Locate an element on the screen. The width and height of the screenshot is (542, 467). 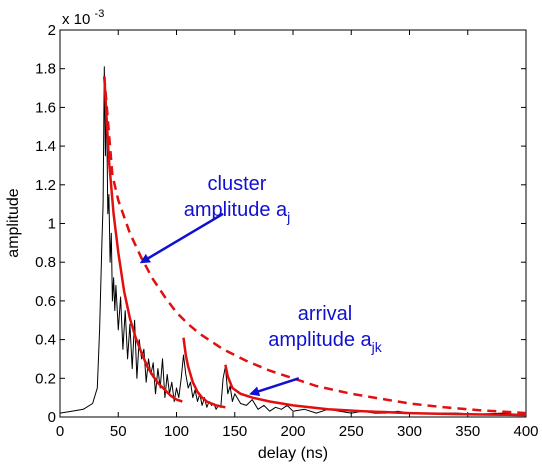
y-axis-label: amplitude is located at coordinates (13, 222).